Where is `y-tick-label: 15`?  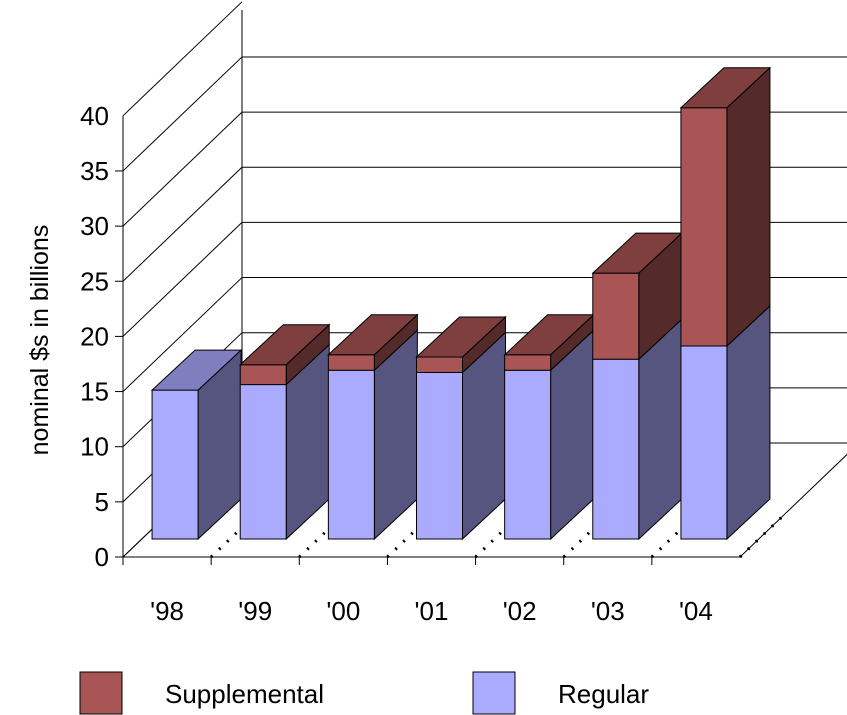
y-tick-label: 15 is located at coordinates (94, 392).